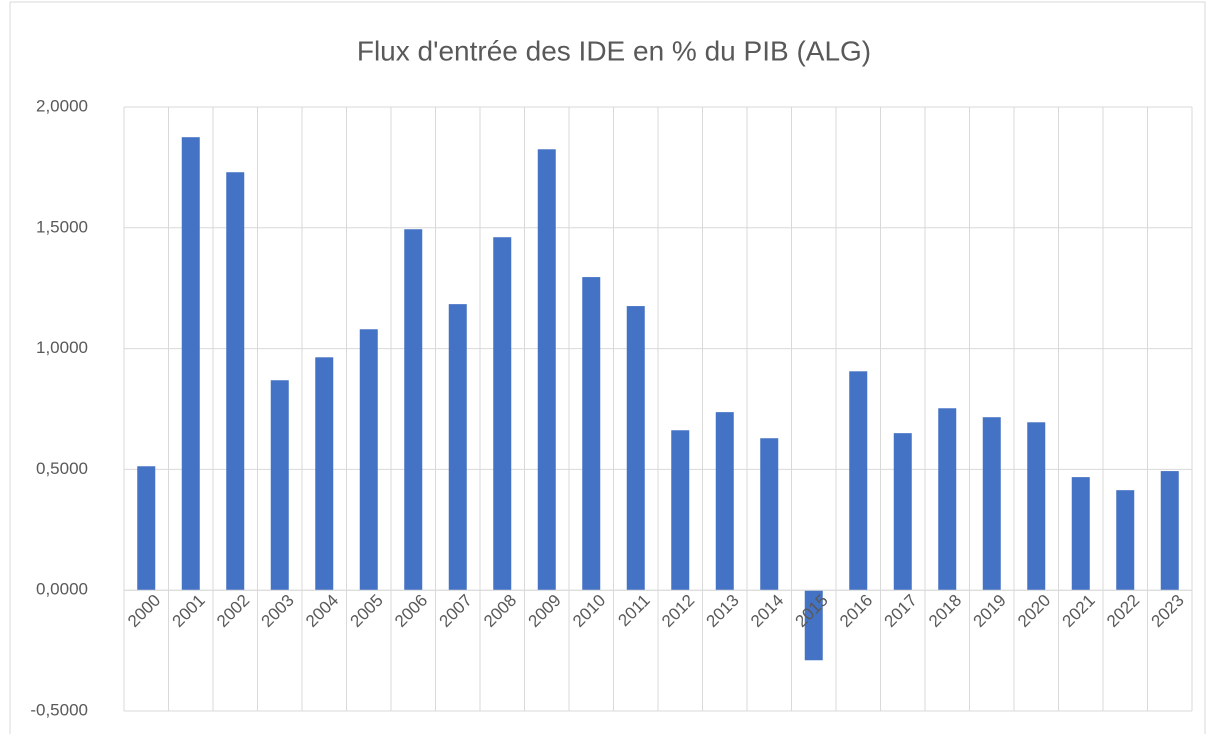 The image size is (1214, 734). I want to click on y-tick-label: -0,5000, so click(59, 709).